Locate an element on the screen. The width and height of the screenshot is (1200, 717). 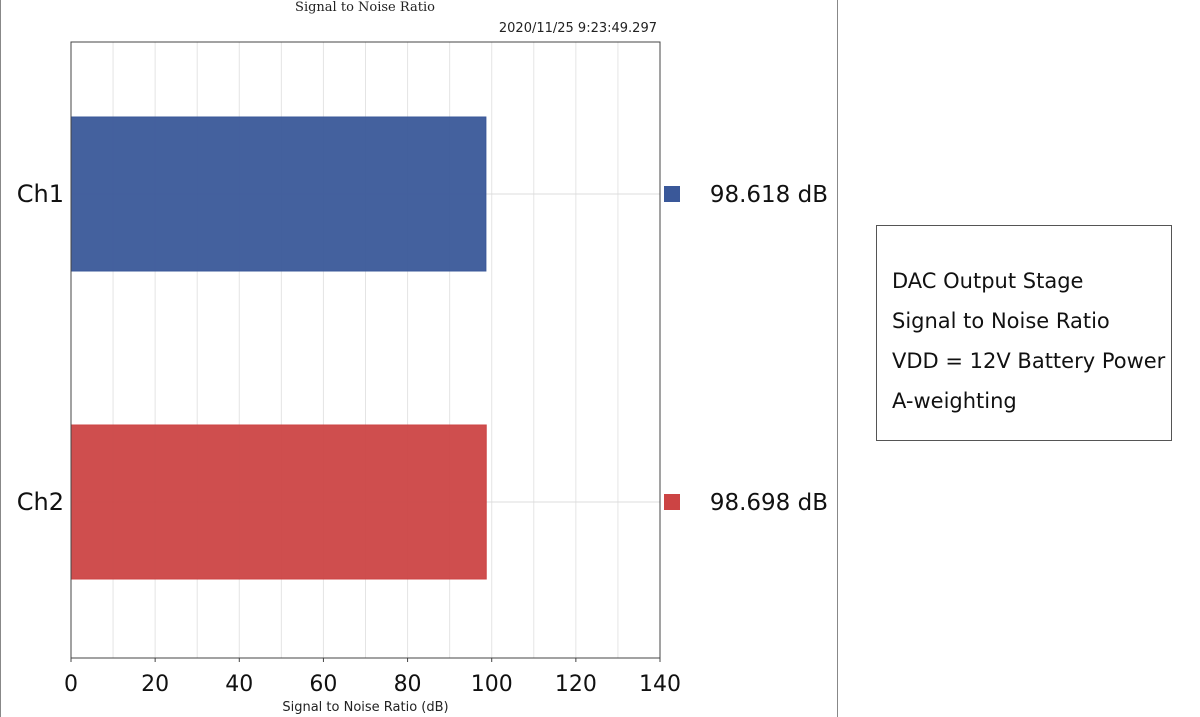
bar-ch1 is located at coordinates (278, 194).